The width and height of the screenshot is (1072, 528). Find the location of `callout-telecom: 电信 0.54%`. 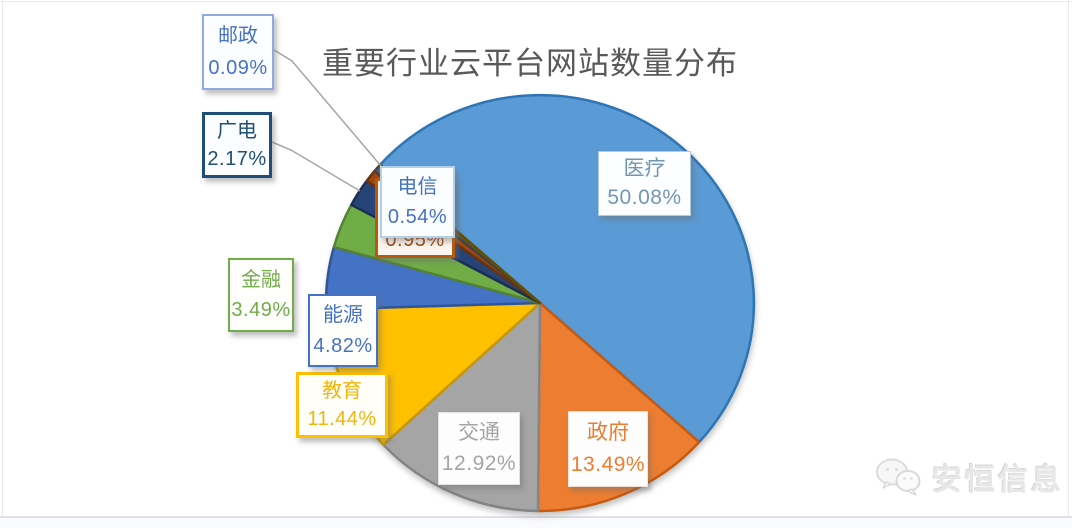

callout-telecom: 电信 0.54% is located at coordinates (417, 202).